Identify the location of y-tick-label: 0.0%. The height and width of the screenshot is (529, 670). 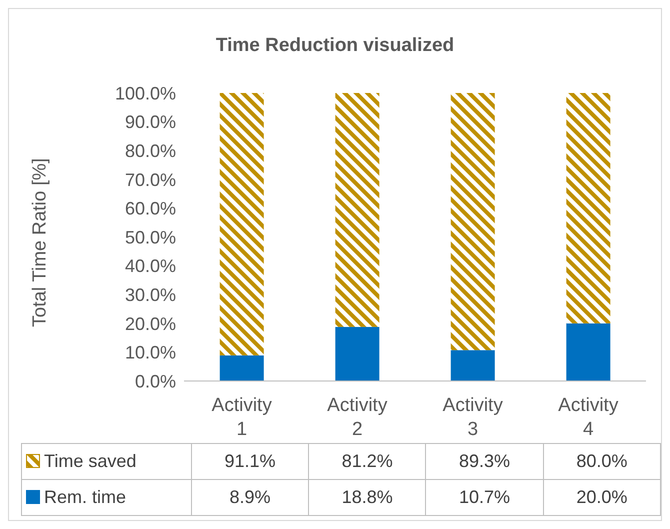
(155, 381).